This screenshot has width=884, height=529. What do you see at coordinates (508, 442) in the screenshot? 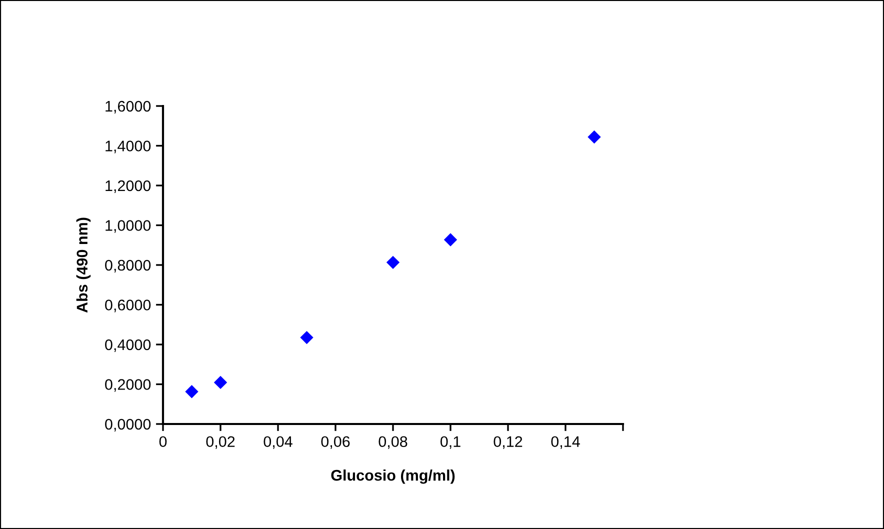
I see `x-tick-label: 0,12` at bounding box center [508, 442].